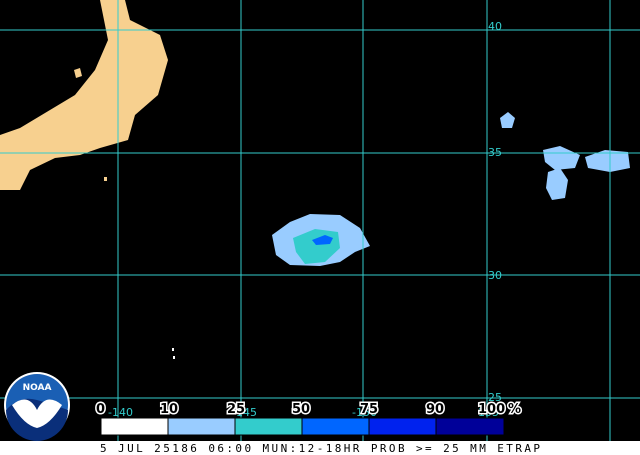 The image size is (640, 455). I want to click on legend-unit: %, so click(514, 409).